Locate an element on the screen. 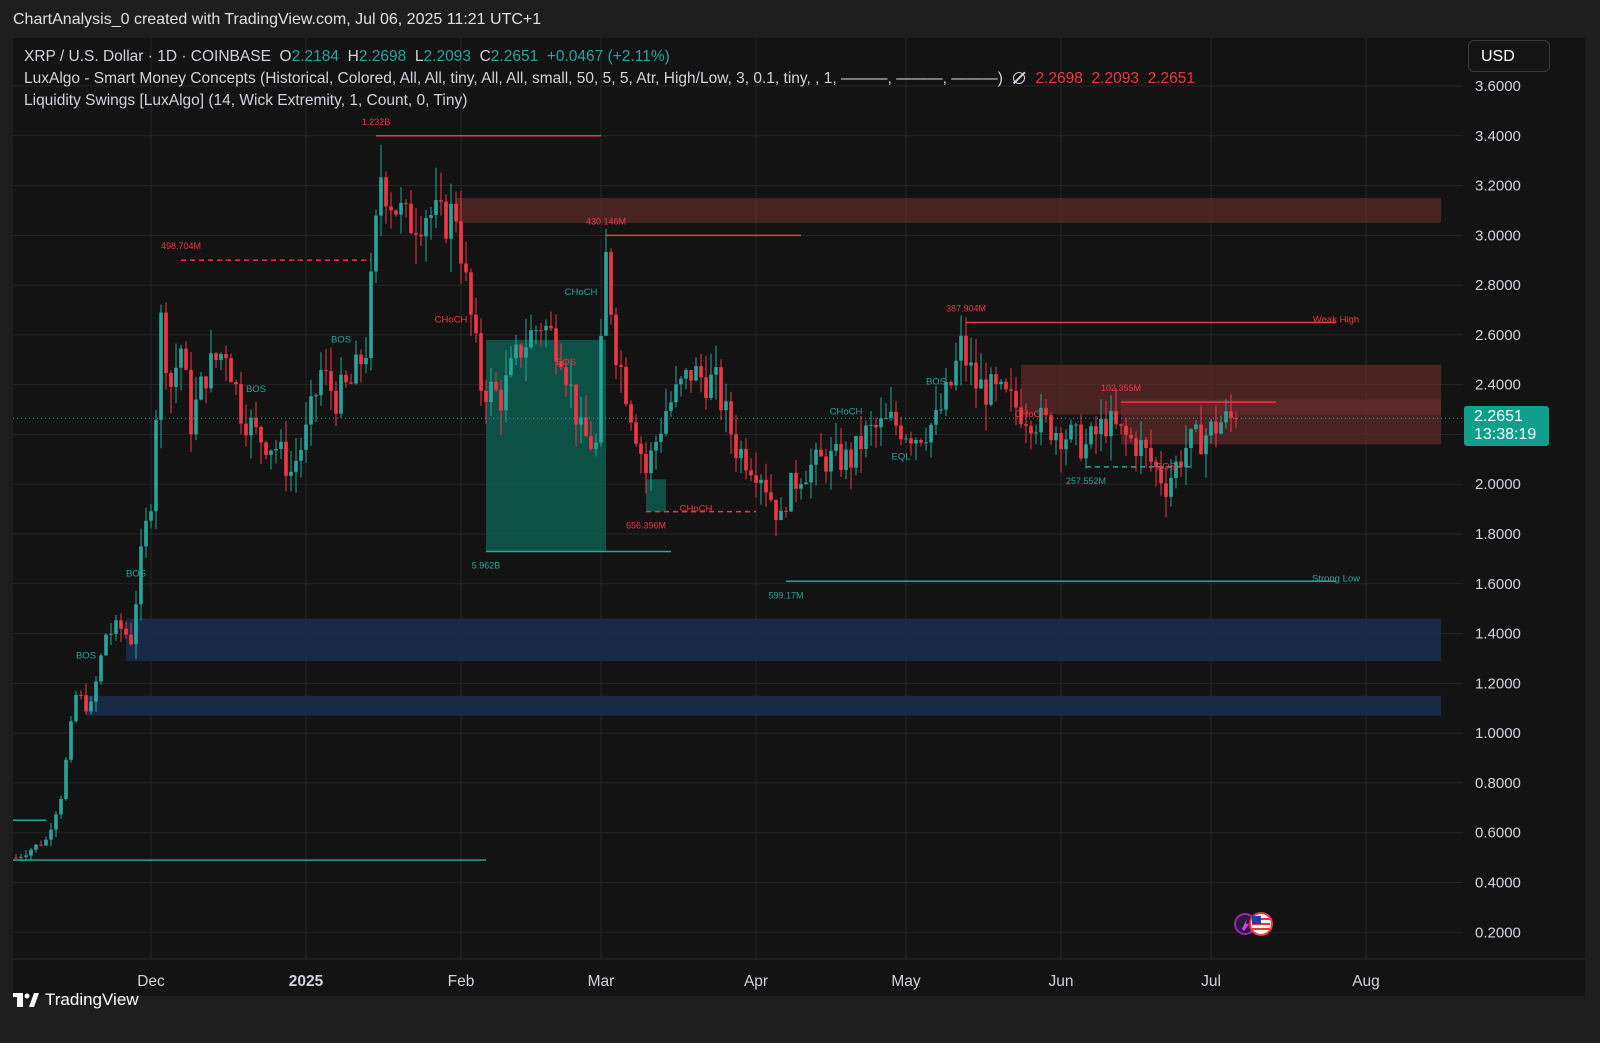 The height and width of the screenshot is (1043, 1600). level-volume-label: 102.355M is located at coordinates (1121, 388).